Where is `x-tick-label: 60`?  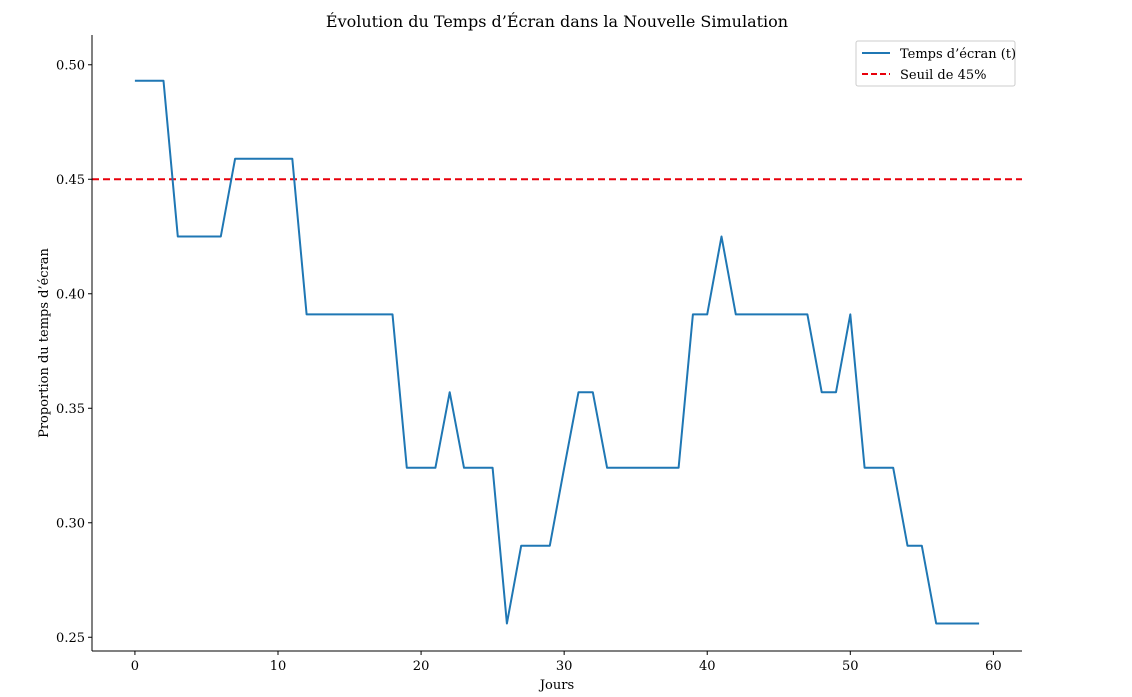 x-tick-label: 60 is located at coordinates (993, 666).